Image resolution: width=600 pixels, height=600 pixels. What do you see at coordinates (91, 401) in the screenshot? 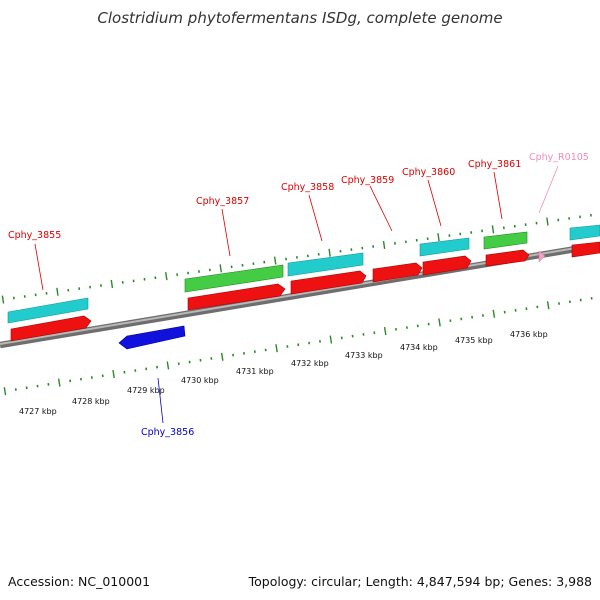
I see `scale-label: 4728 kbp` at bounding box center [91, 401].